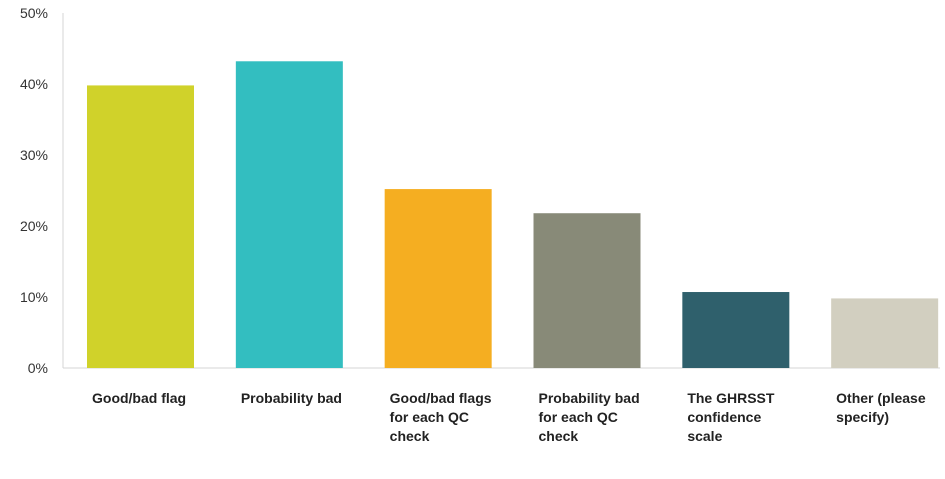 This screenshot has width=945, height=479. Describe the element at coordinates (34, 297) in the screenshot. I see `y-tick-label: 10%` at that location.